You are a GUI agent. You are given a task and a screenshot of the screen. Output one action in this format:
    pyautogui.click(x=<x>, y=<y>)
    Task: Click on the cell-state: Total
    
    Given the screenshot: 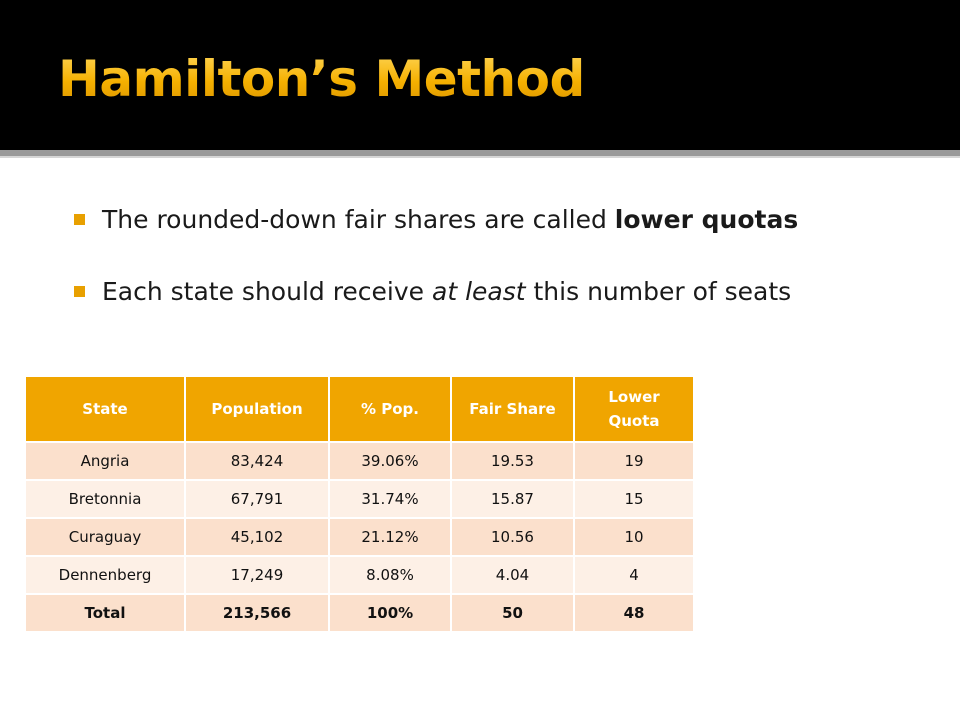 What is the action you would take?
    pyautogui.click(x=105, y=613)
    